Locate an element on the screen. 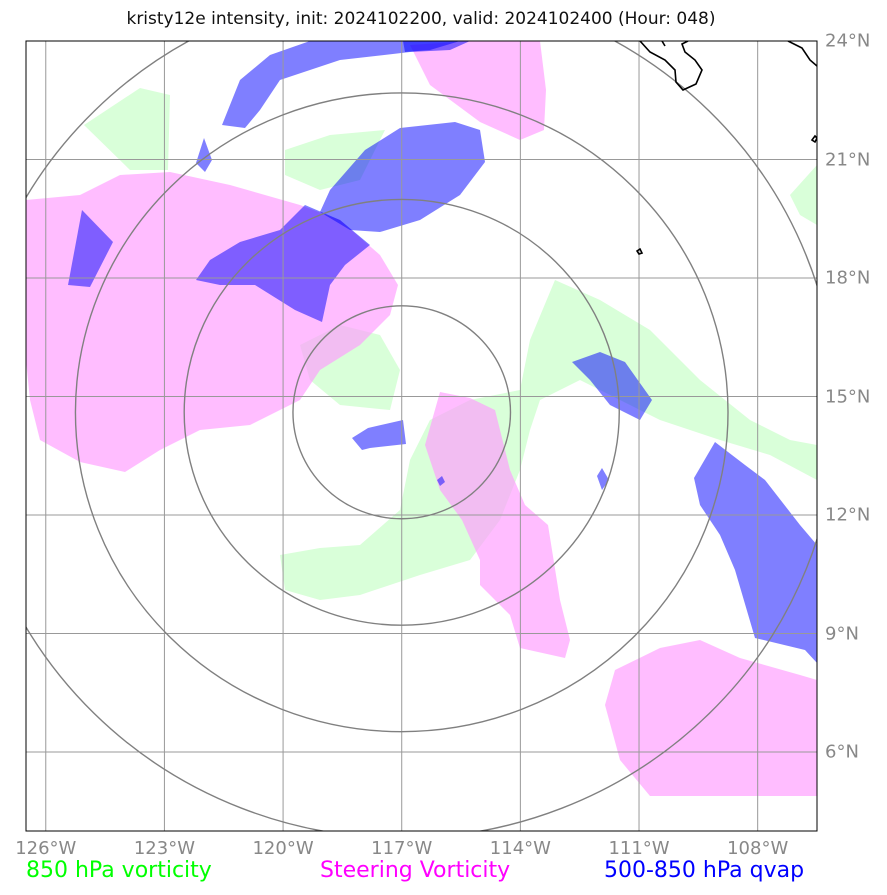  lon-tick-label: 120°W is located at coordinates (283, 848).